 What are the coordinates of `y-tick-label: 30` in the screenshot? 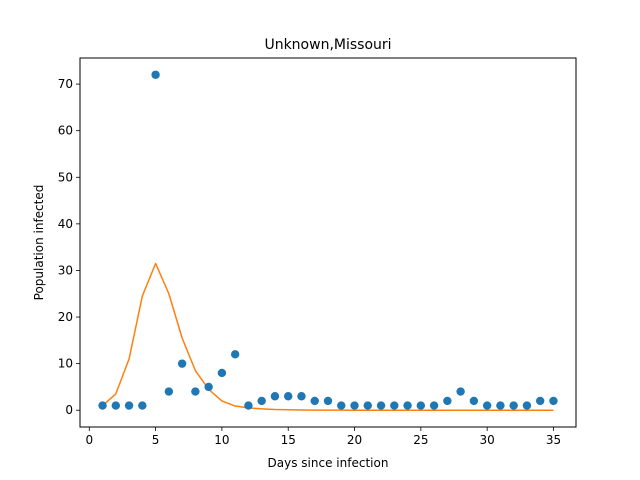 It's located at (65, 270).